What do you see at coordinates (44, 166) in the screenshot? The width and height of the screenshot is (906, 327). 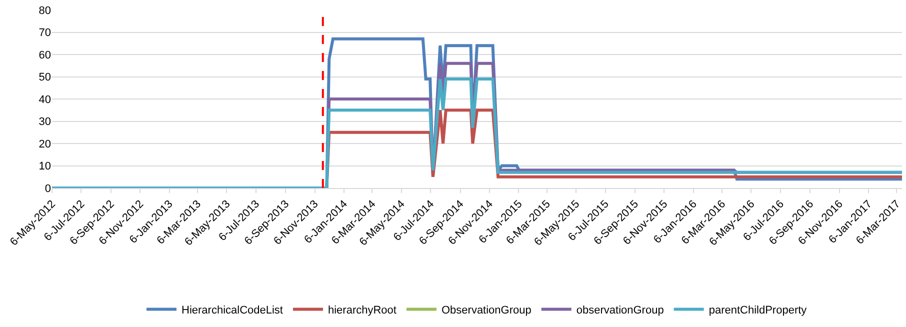 I see `y-tick-label: 10` at bounding box center [44, 166].